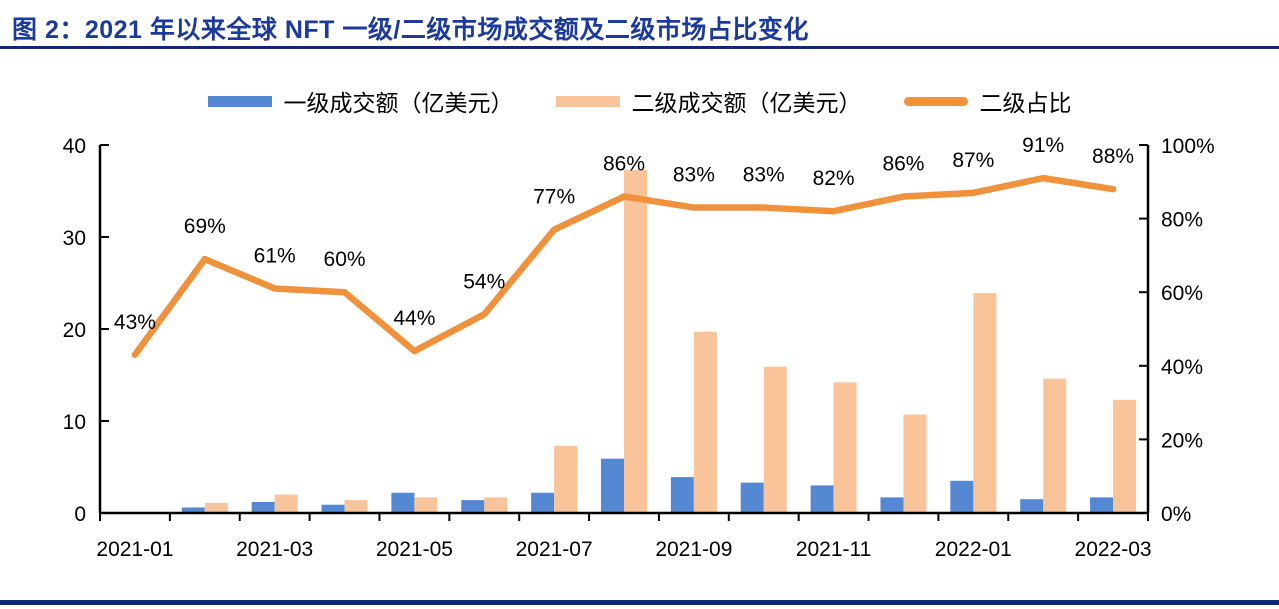  I want to click on x-axis-label-2021-01: 2021-01, so click(134, 549).